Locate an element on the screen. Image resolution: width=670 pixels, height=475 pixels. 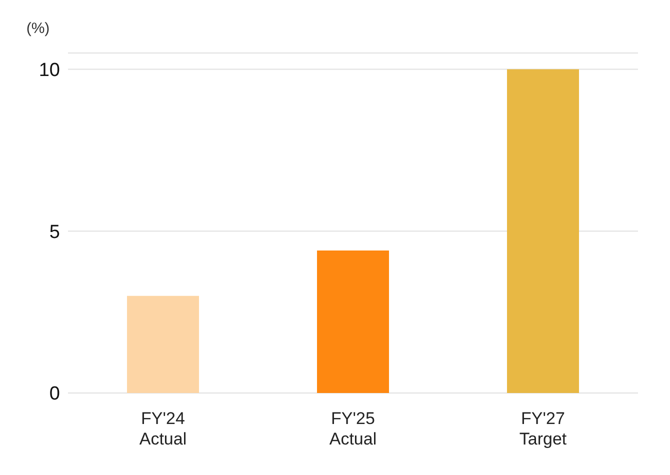
y-tick-label: 5 is located at coordinates (54, 232).